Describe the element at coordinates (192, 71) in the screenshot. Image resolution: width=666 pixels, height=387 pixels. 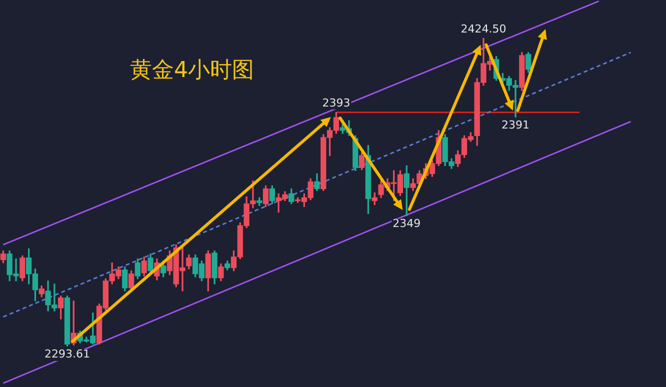
I see `text: 黄金4小时图` at that location.